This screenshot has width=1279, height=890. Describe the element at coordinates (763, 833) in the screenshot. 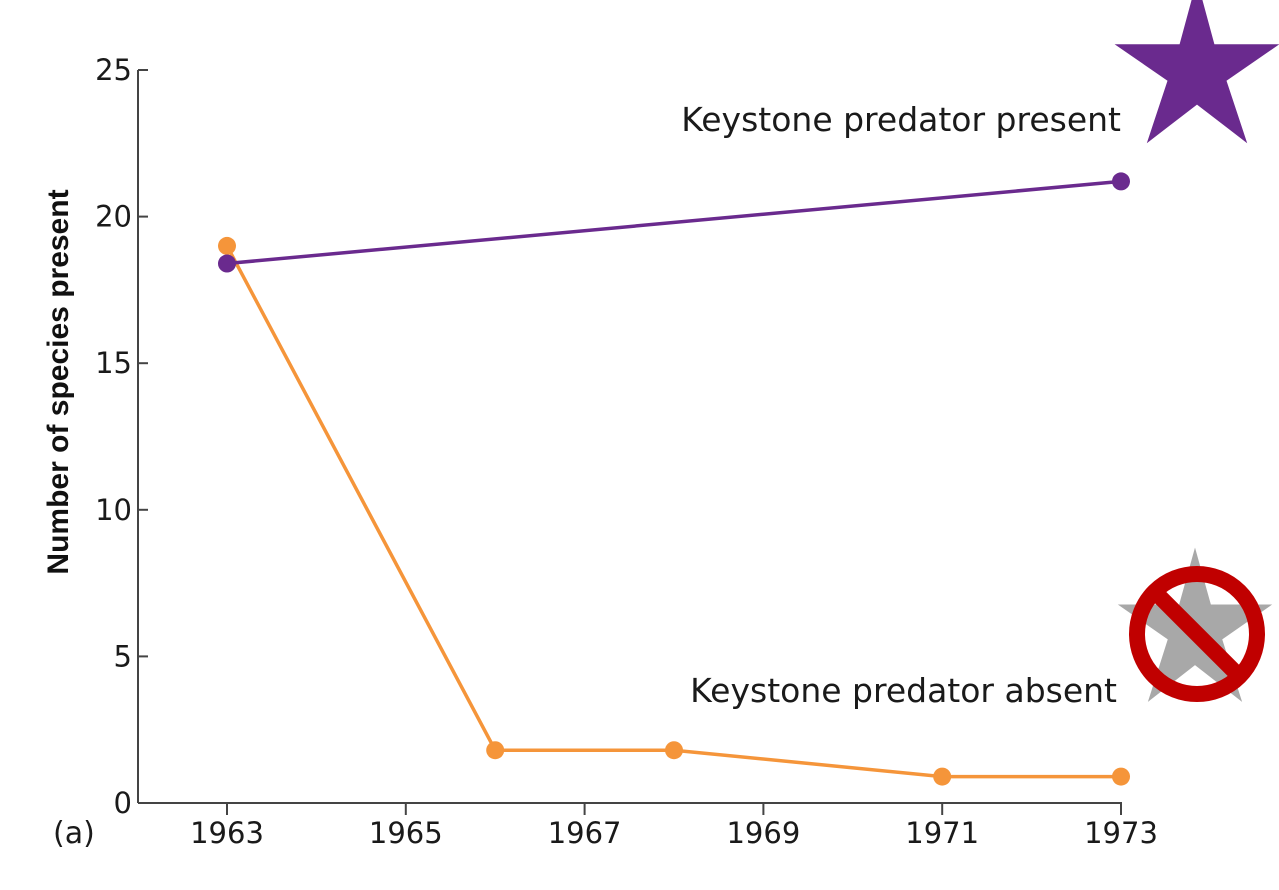

I see `x-tick-label: 1969` at that location.